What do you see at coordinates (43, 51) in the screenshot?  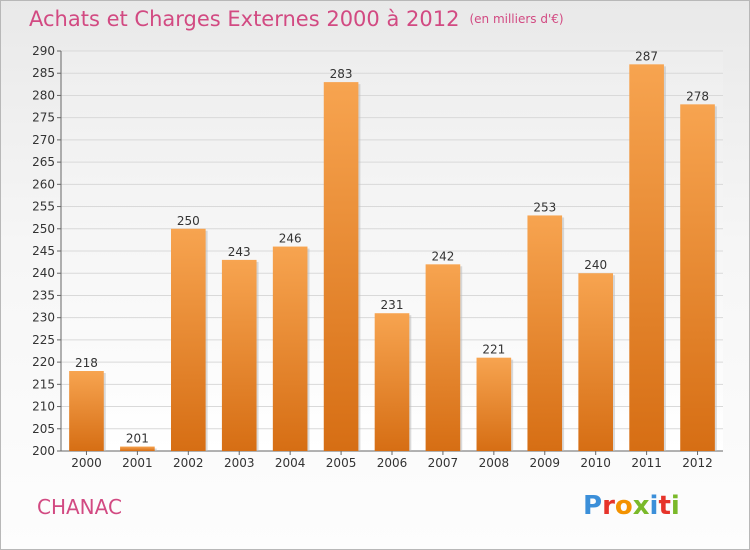 I see `y-tick-label: 290` at bounding box center [43, 51].